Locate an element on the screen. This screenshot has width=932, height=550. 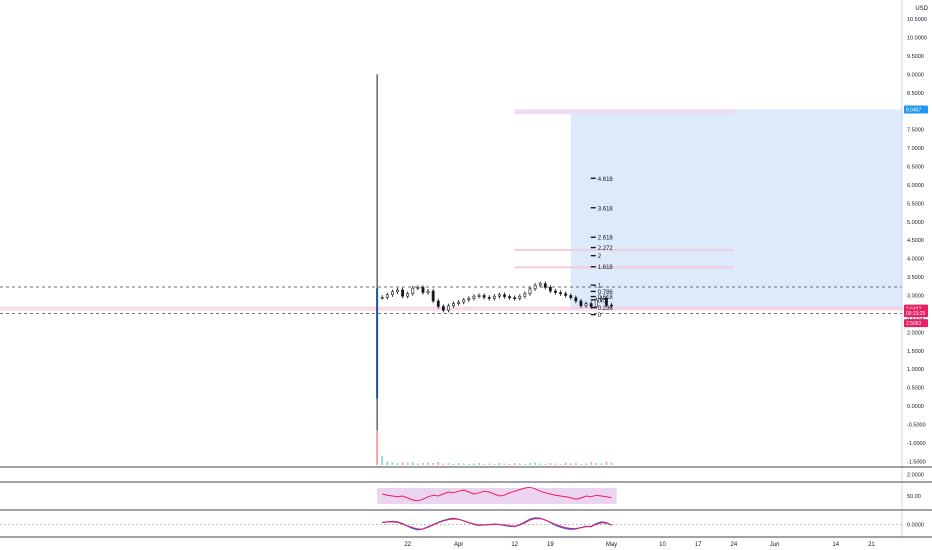
time-tick-label: 17 is located at coordinates (698, 545).